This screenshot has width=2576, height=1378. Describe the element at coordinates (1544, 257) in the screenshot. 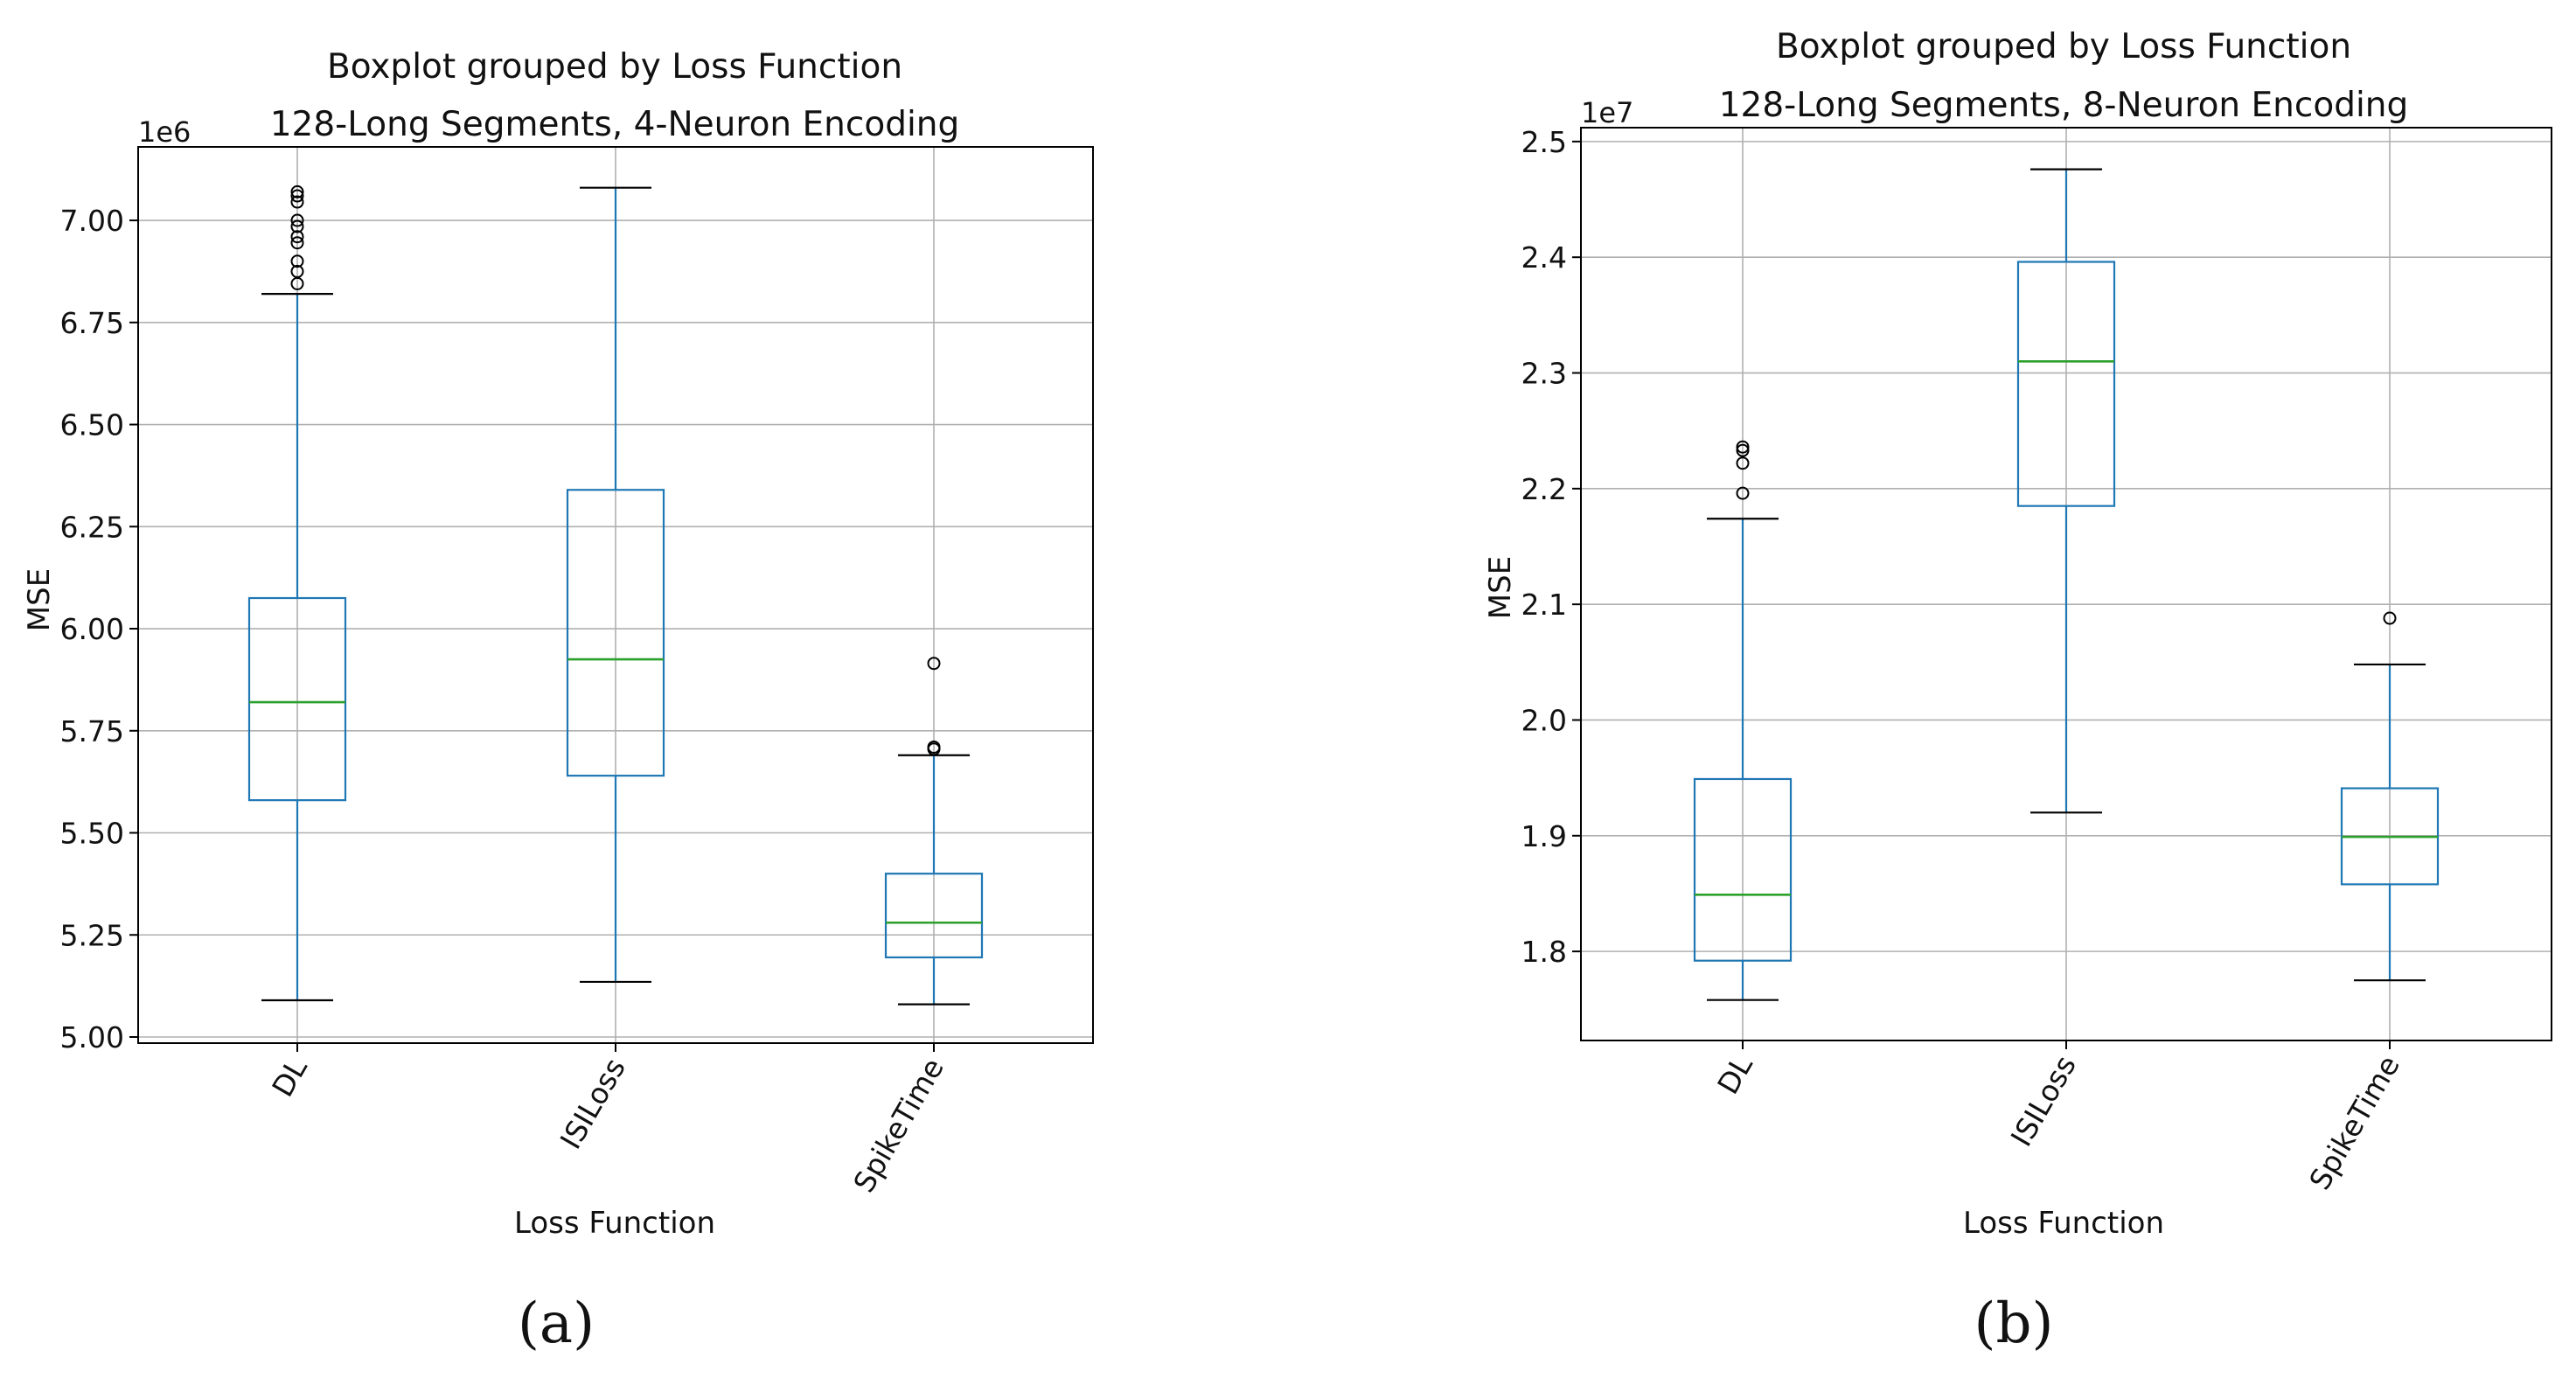

I see `panel-b-y-tick-label: 2.4` at that location.